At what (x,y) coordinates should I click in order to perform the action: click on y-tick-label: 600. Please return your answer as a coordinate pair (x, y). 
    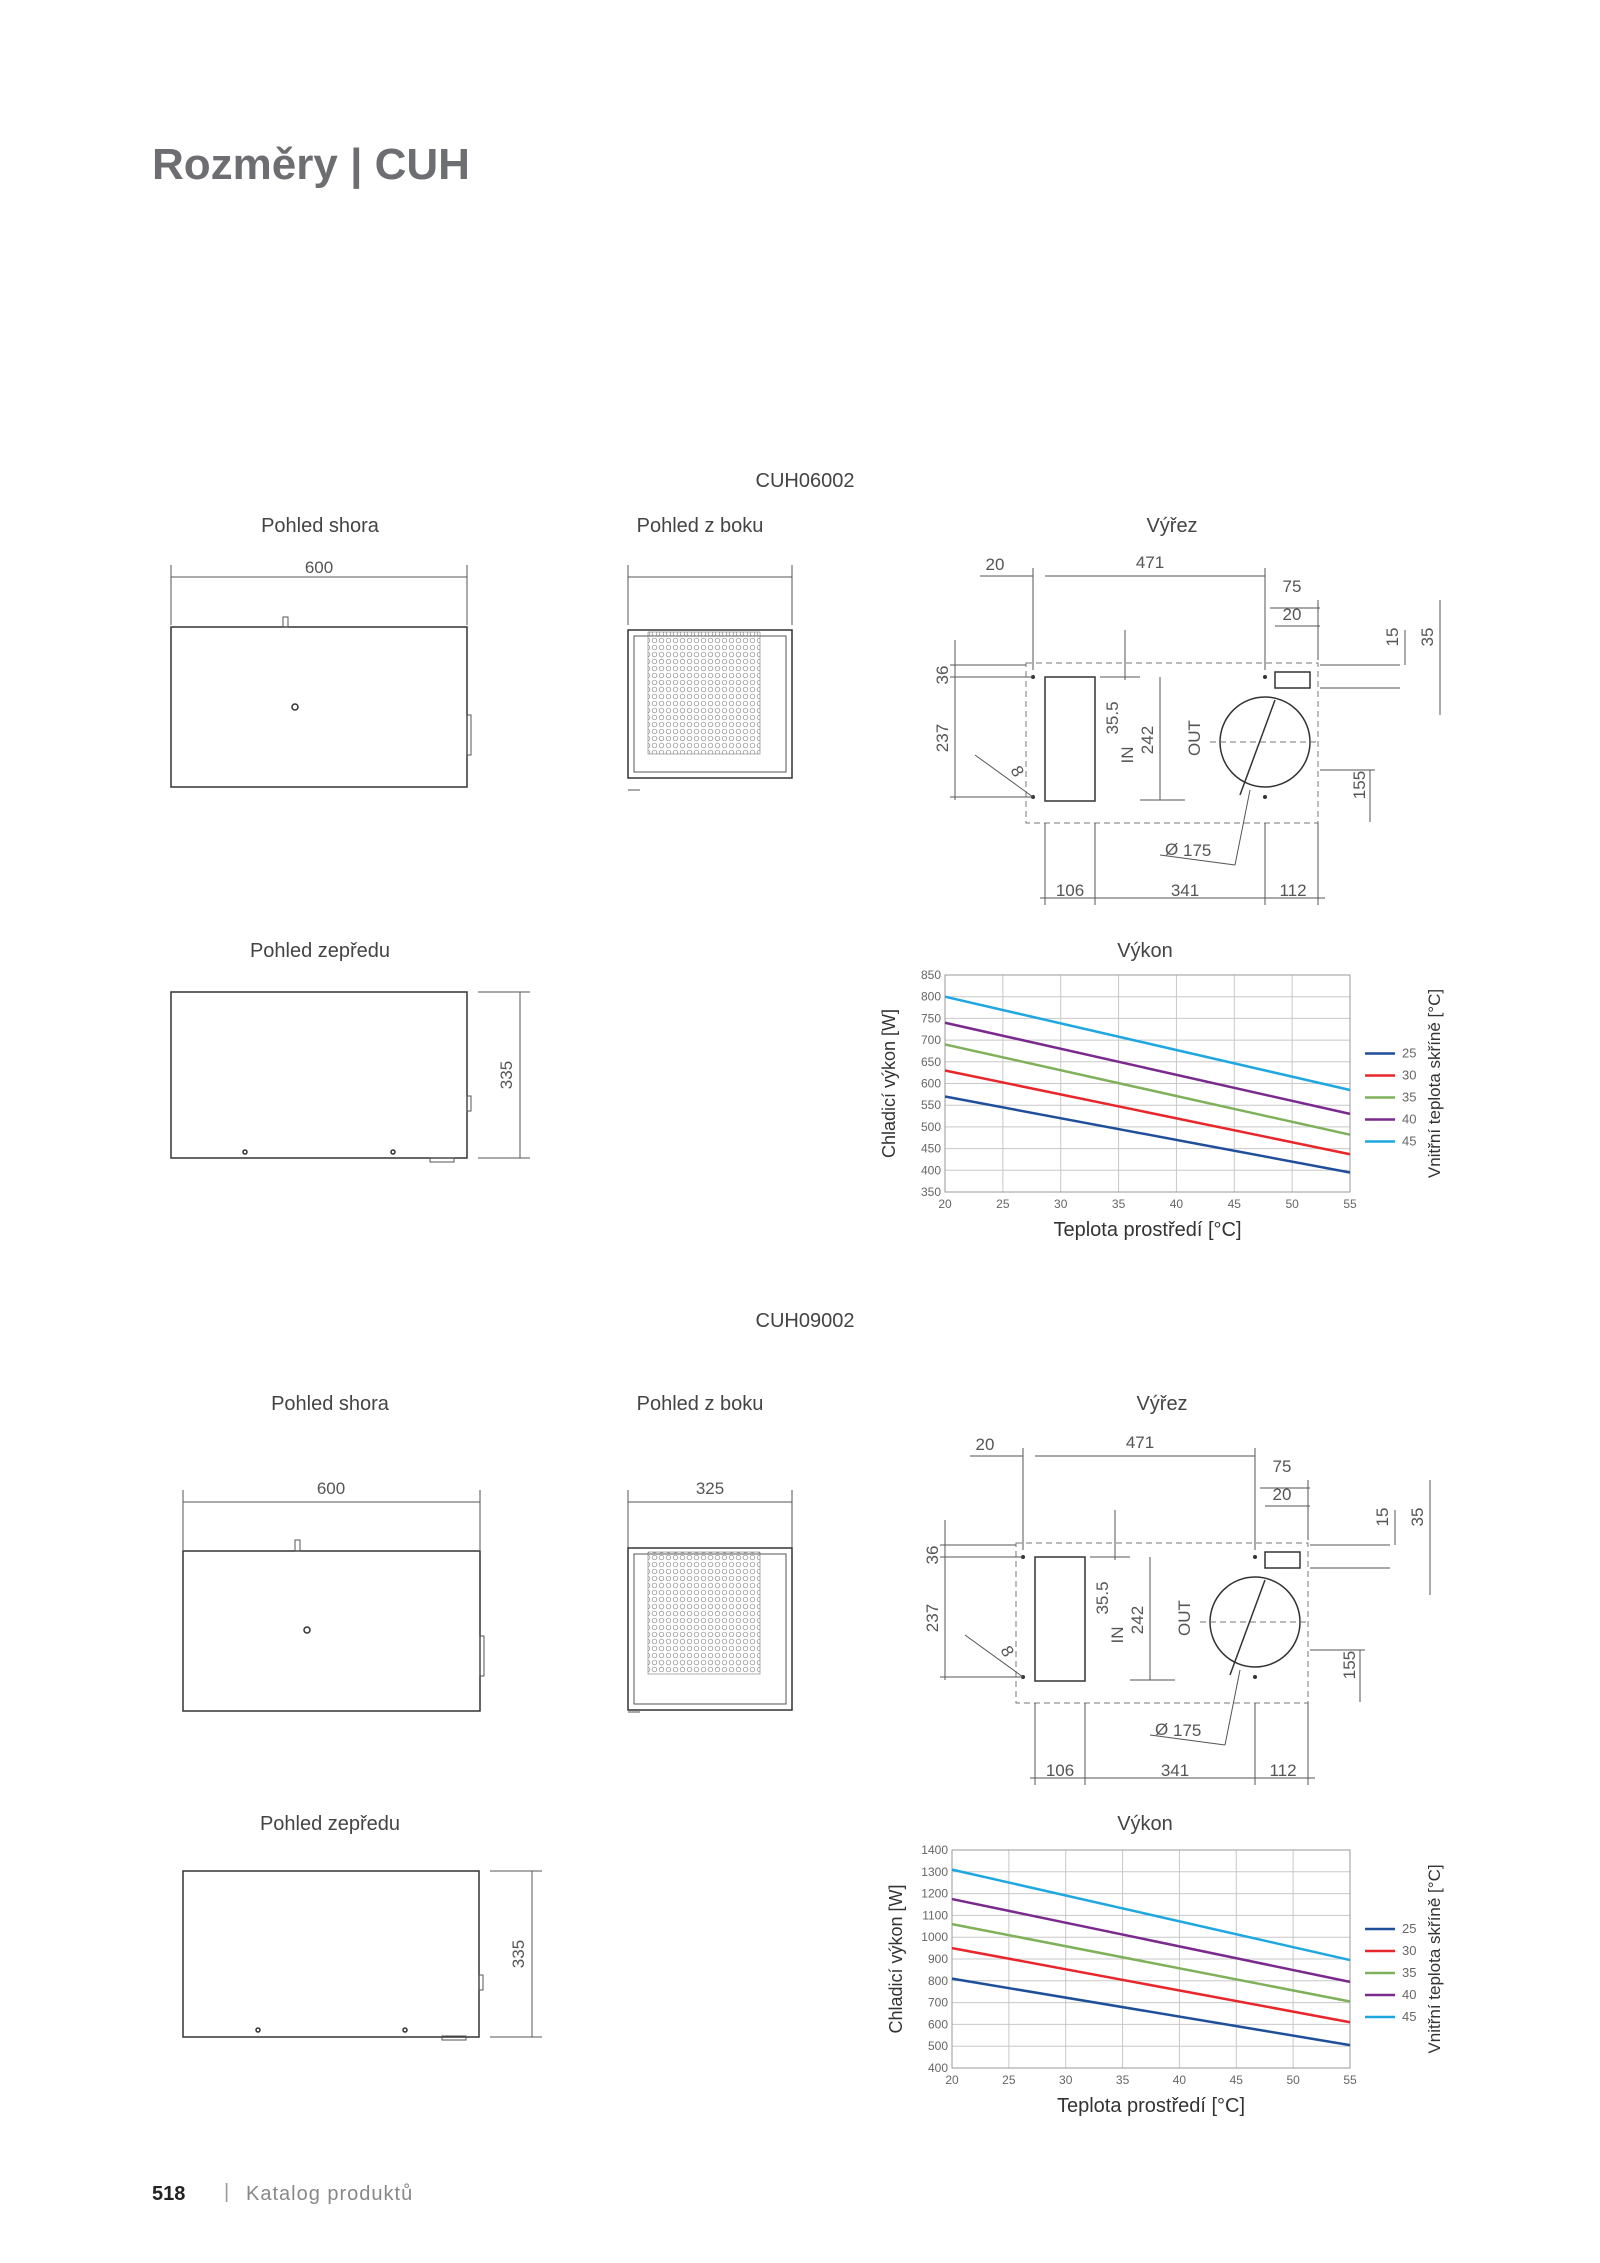
    Looking at the image, I should click on (931, 1084).